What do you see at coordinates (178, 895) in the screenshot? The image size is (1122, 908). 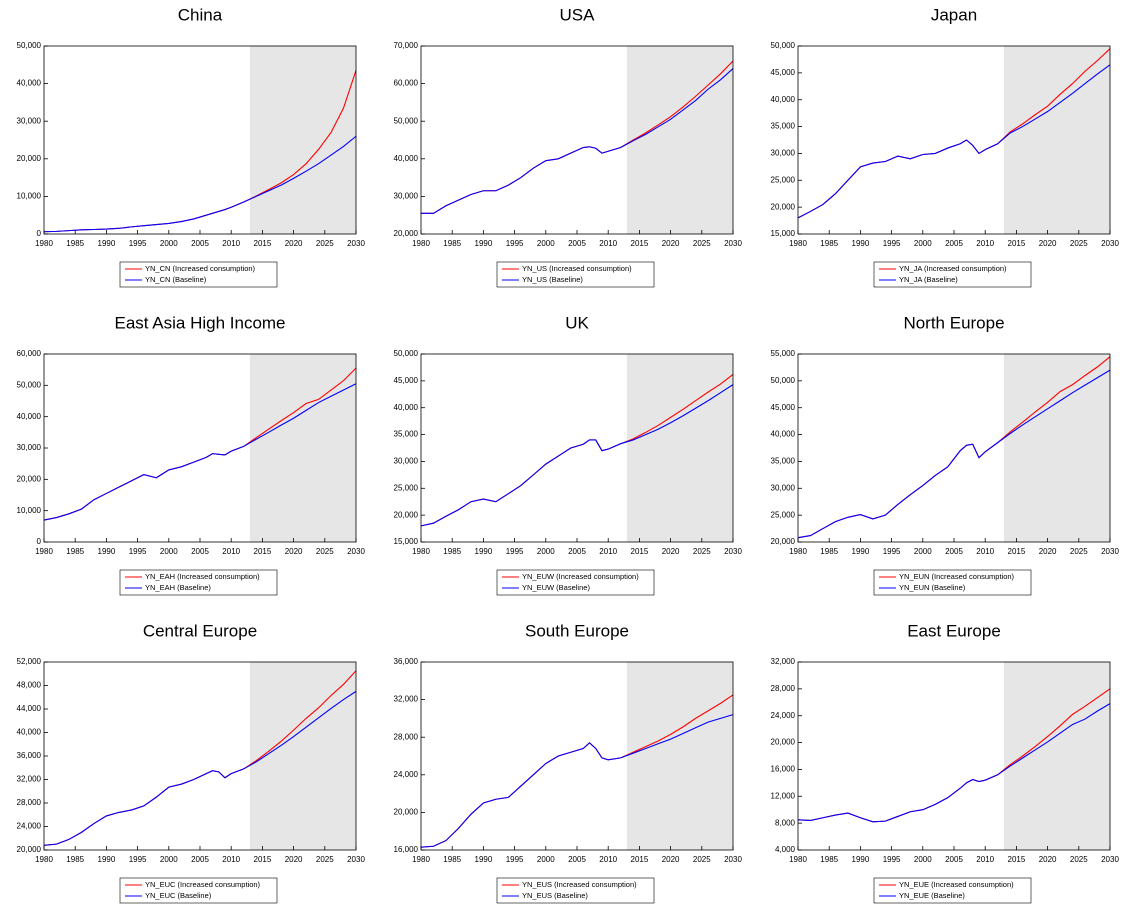 I see `legend-label: YN_EUC (Baseline)` at bounding box center [178, 895].